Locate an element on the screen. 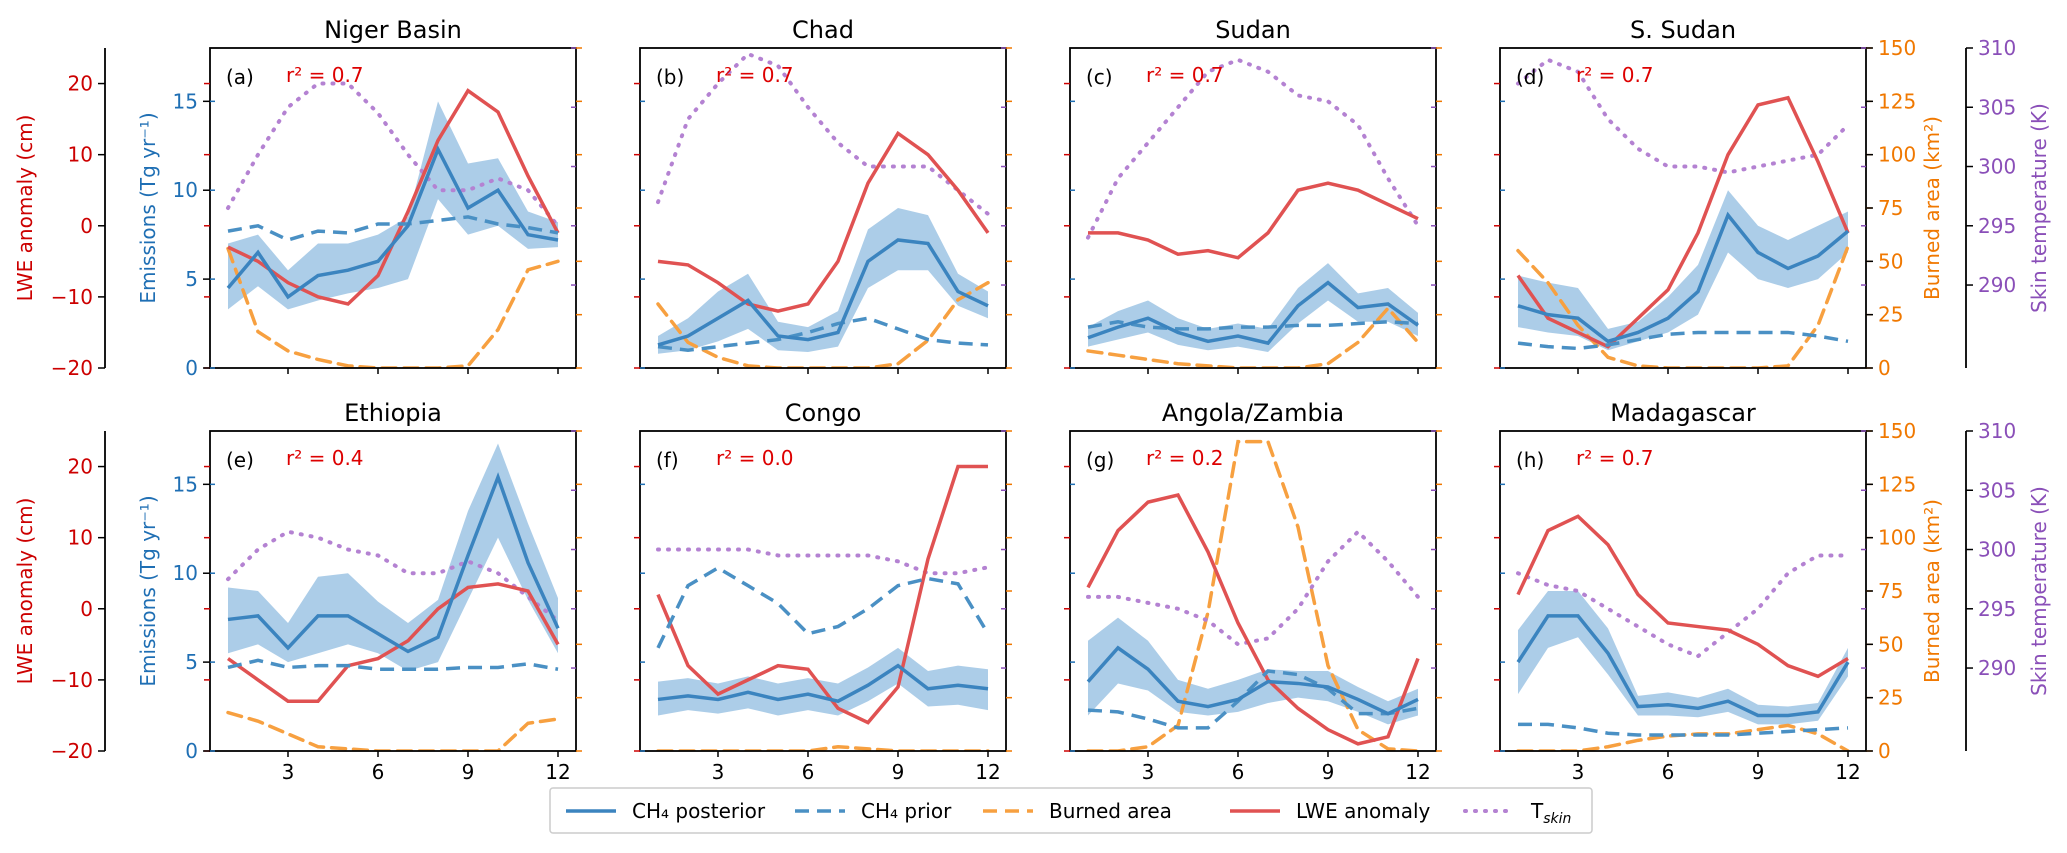 The width and height of the screenshot is (2067, 853). emis-axis-tick-label: 5 is located at coordinates (191, 279).